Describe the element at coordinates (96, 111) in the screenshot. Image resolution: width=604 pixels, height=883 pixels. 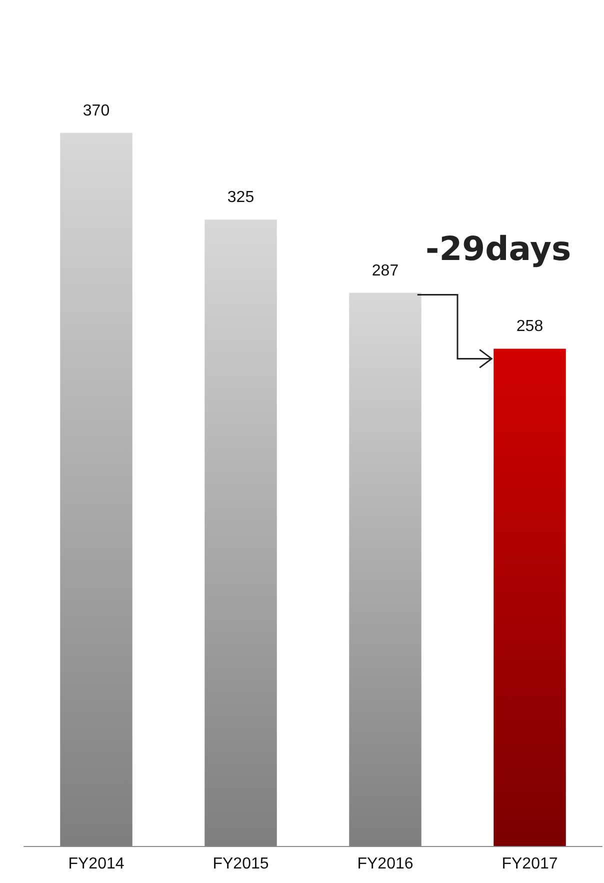
I see `data-label: 370` at that location.